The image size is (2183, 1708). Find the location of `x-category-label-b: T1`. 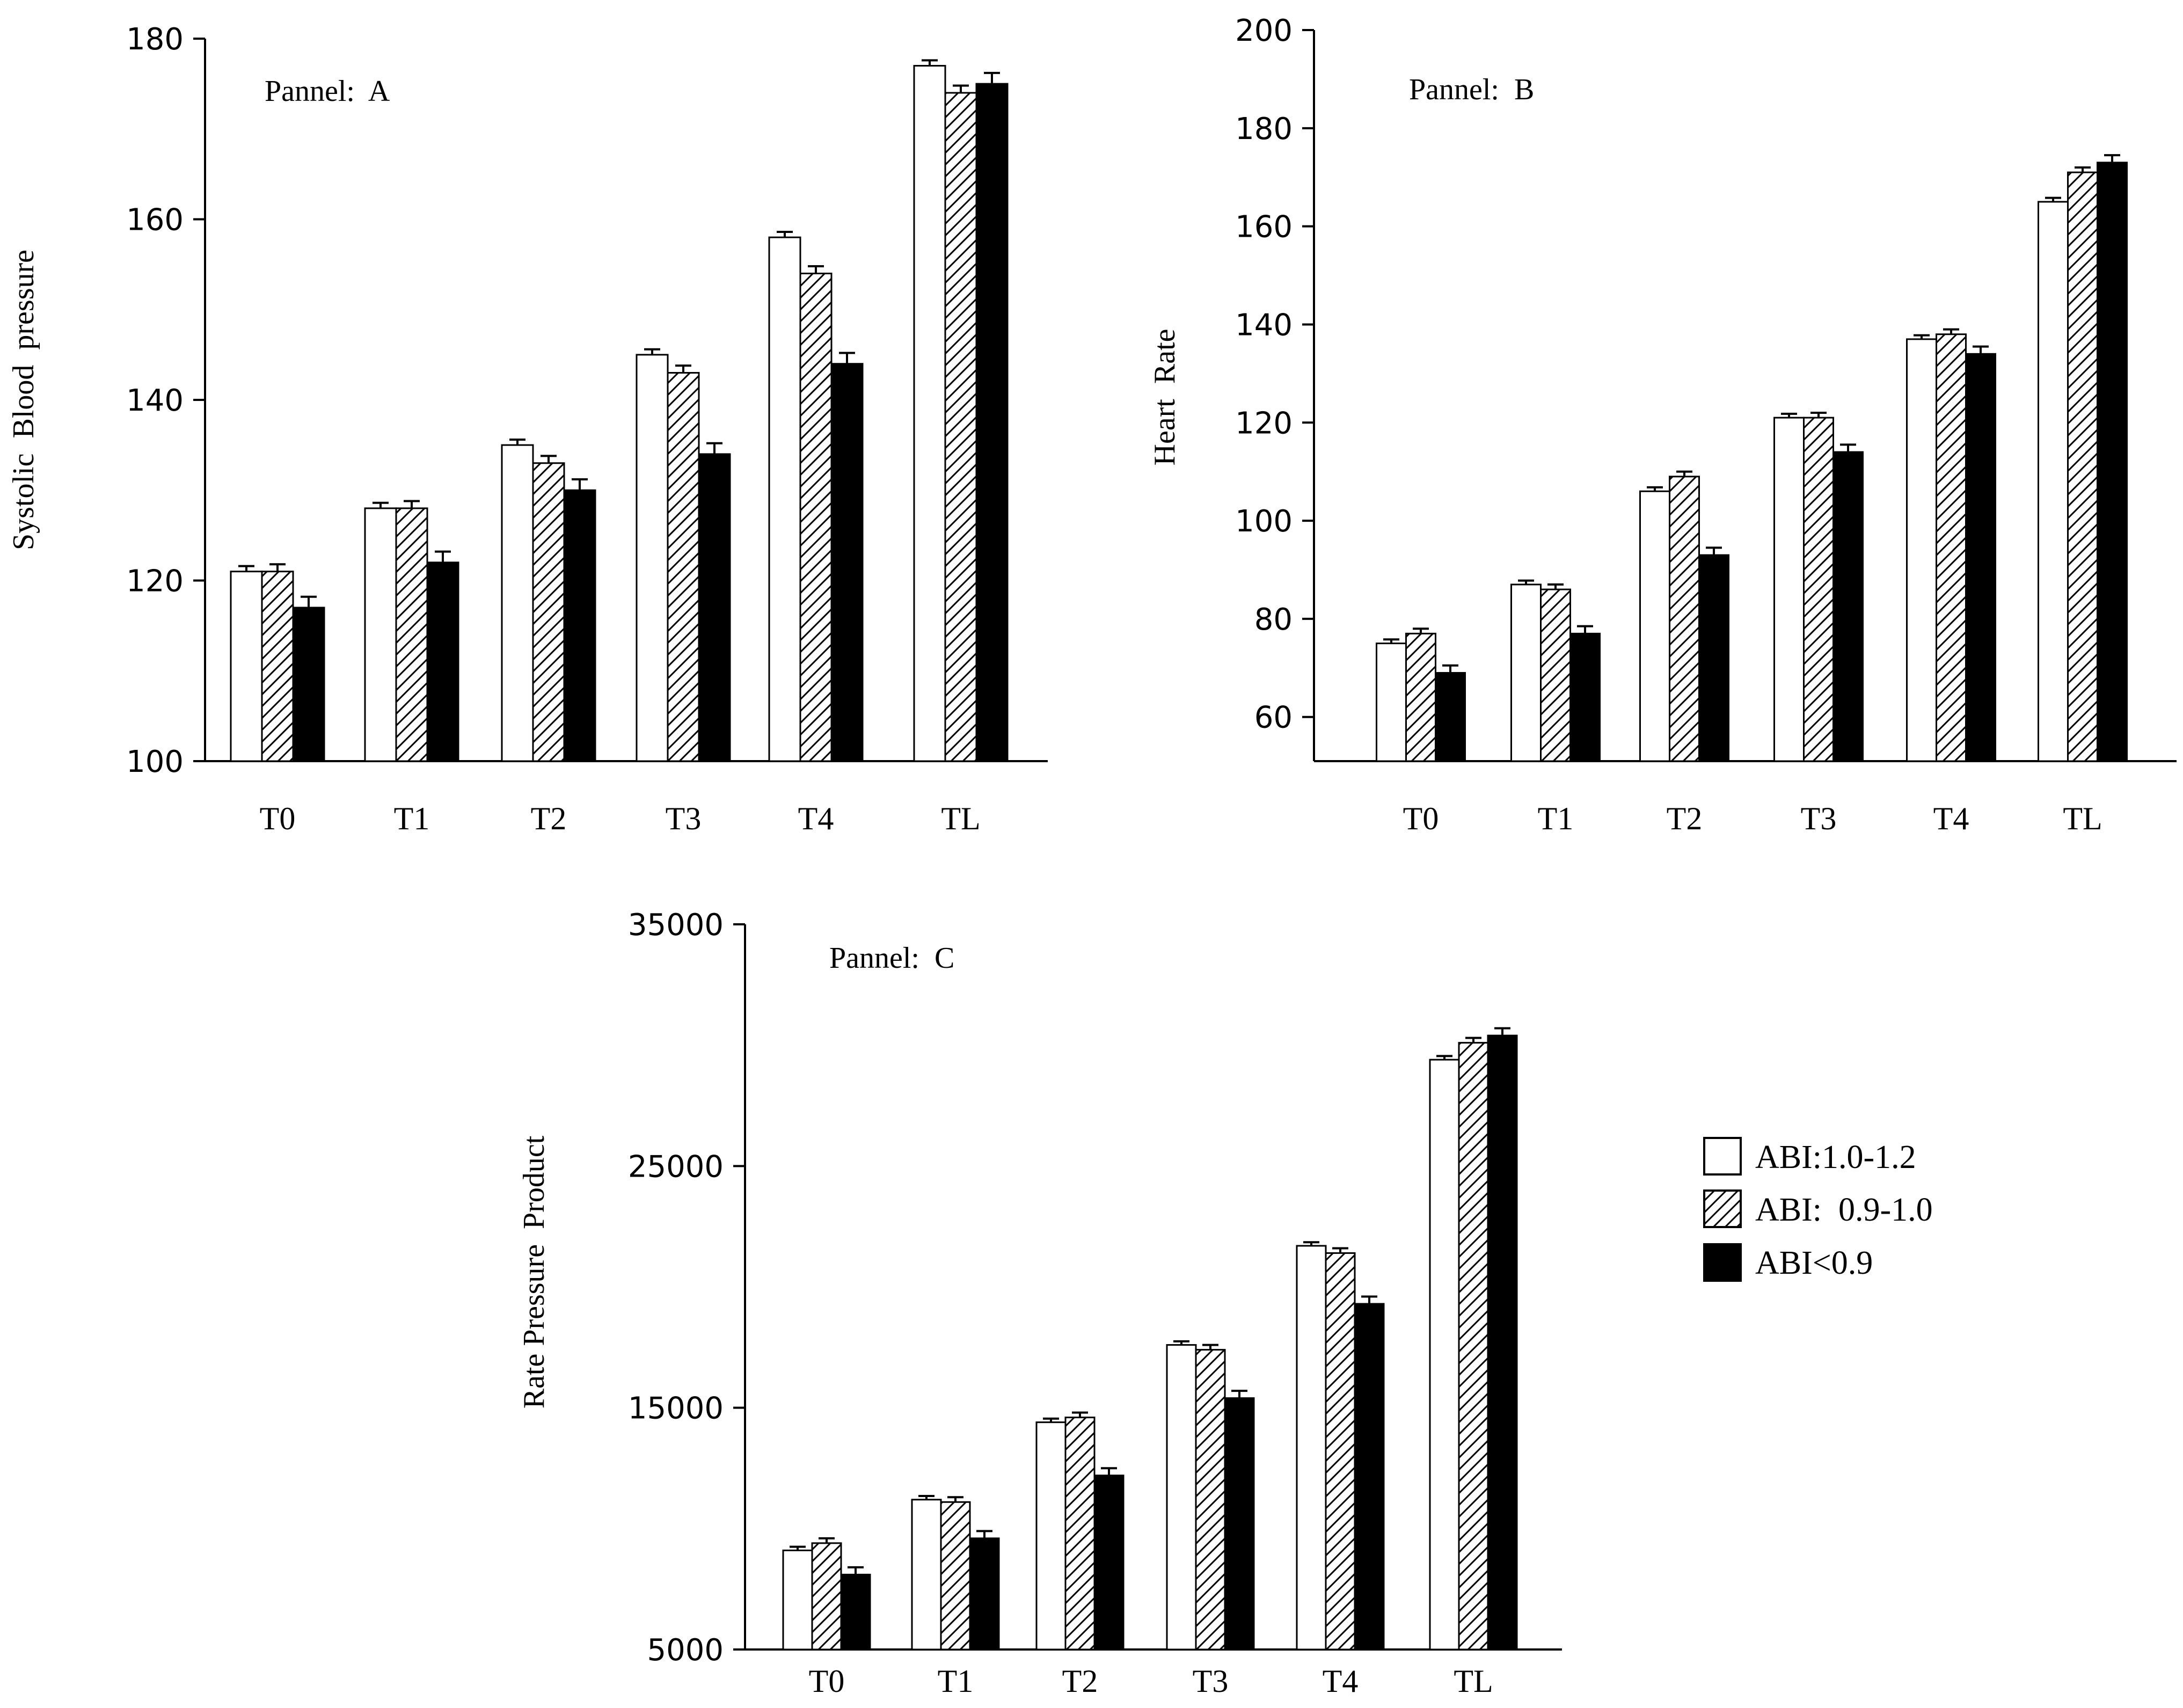

x-category-label-b: T1 is located at coordinates (1556, 818).